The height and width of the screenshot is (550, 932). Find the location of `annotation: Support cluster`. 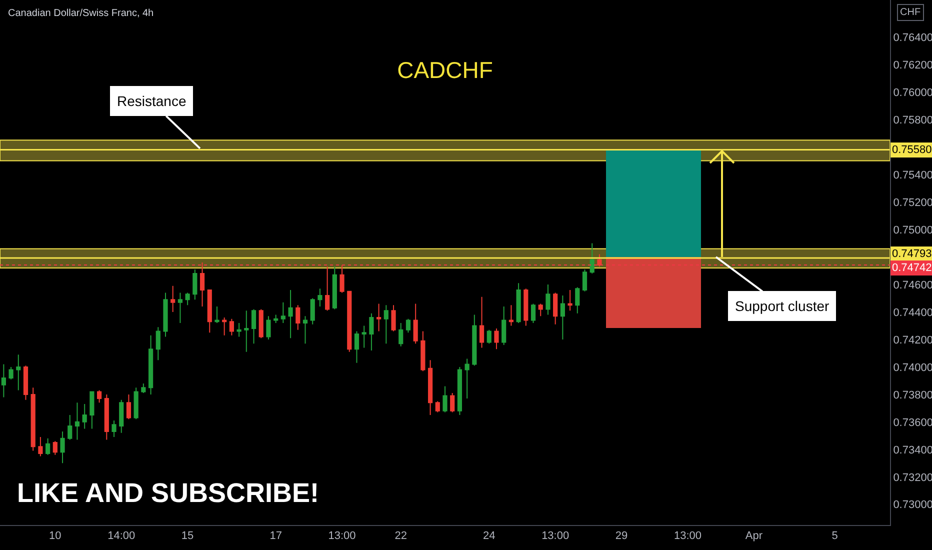

annotation: Support cluster is located at coordinates (782, 306).